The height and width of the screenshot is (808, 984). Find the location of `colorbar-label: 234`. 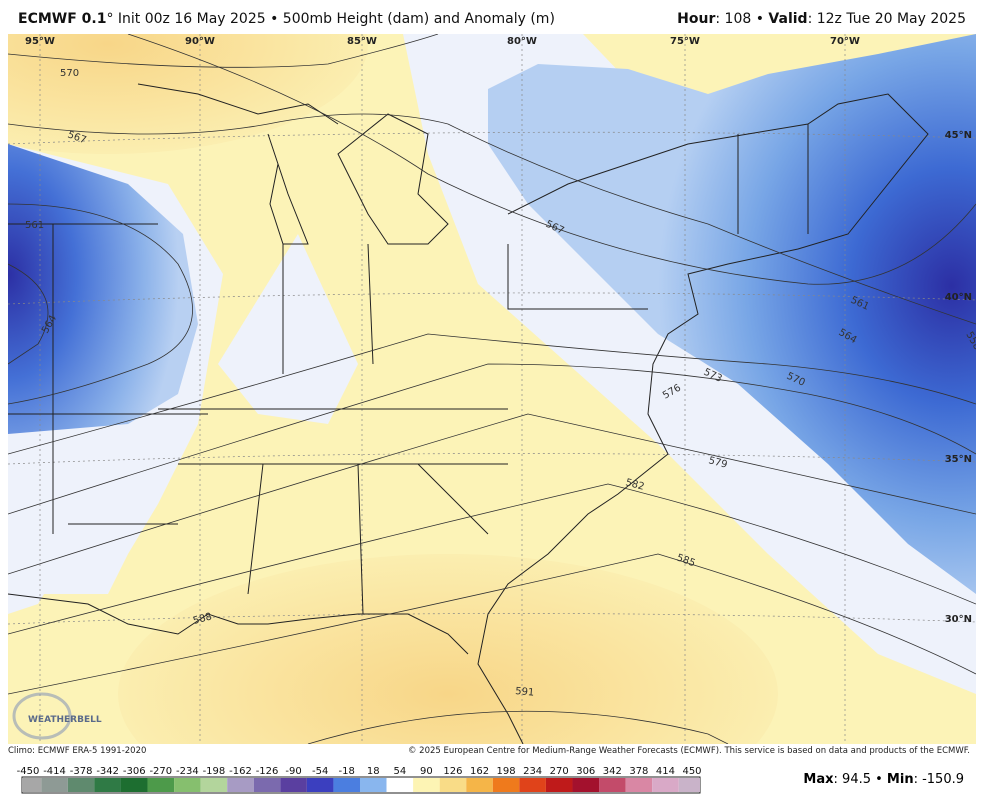

colorbar-label: 234 is located at coordinates (532, 771).